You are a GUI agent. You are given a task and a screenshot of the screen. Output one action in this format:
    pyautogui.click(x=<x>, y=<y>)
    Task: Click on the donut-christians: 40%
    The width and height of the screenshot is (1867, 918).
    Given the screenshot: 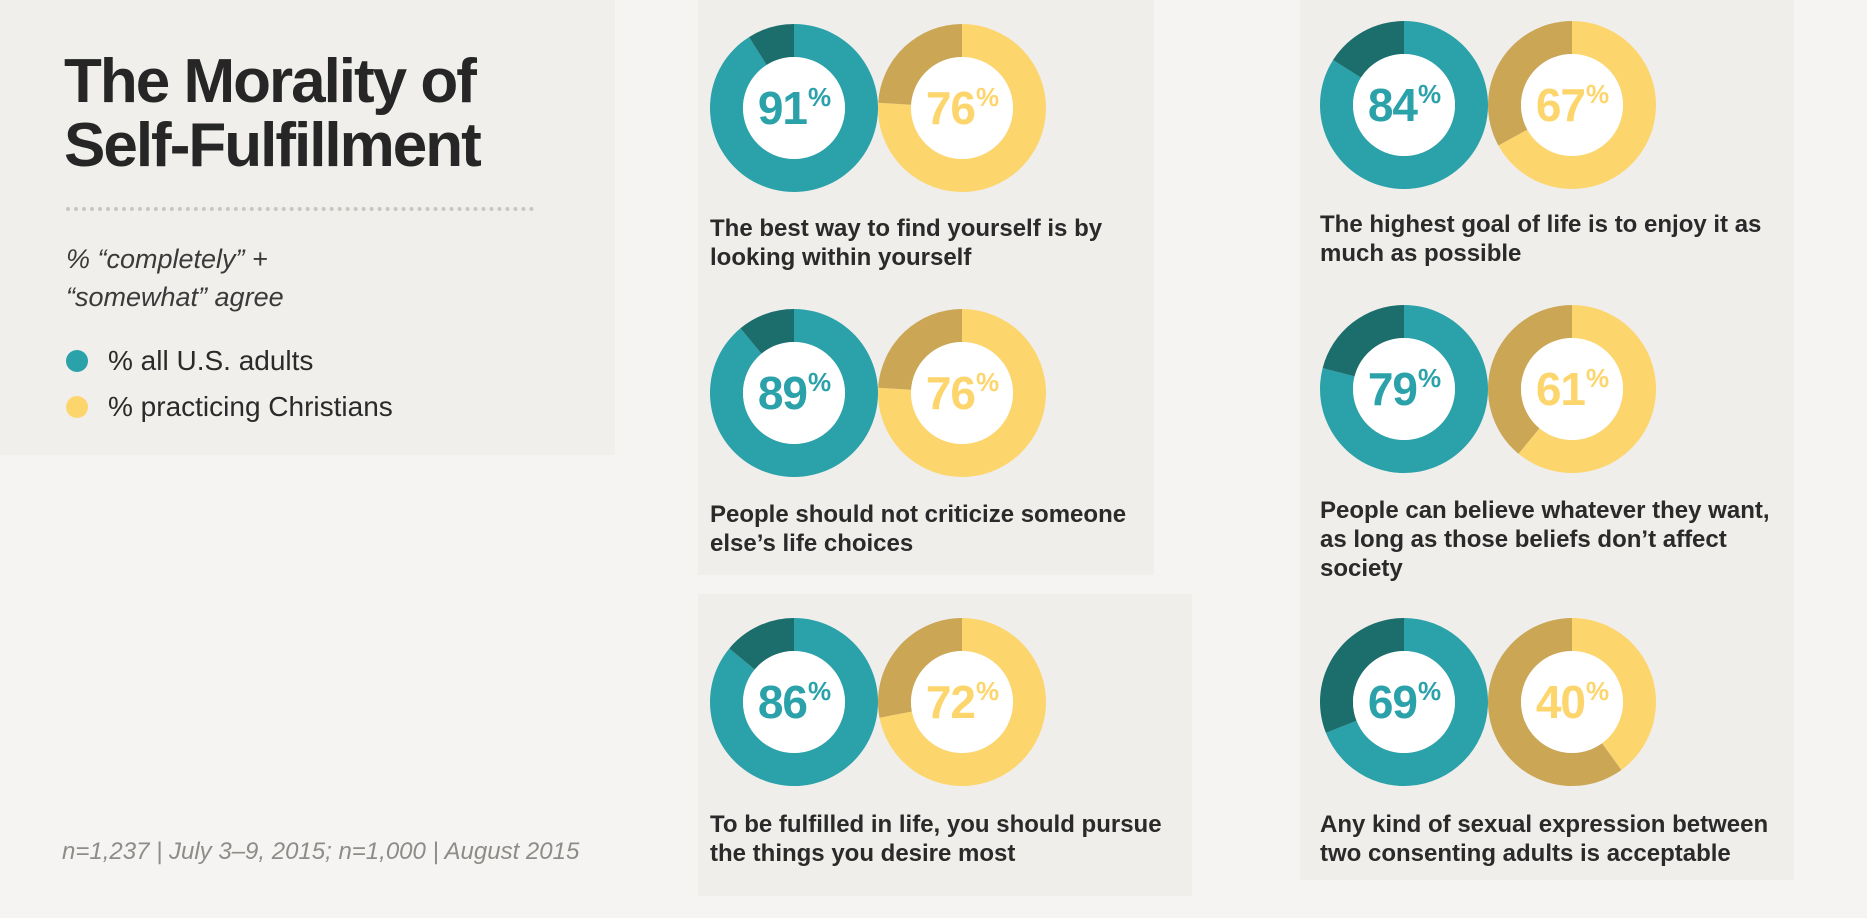 What is the action you would take?
    pyautogui.click(x=1572, y=702)
    